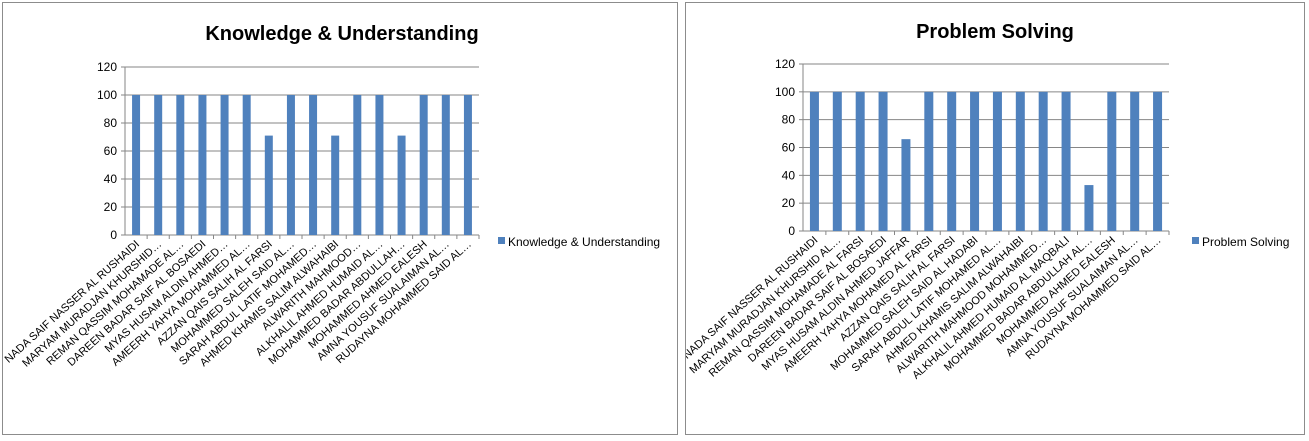 The image size is (1309, 441). I want to click on chart-title: Problem Solving, so click(995, 32).